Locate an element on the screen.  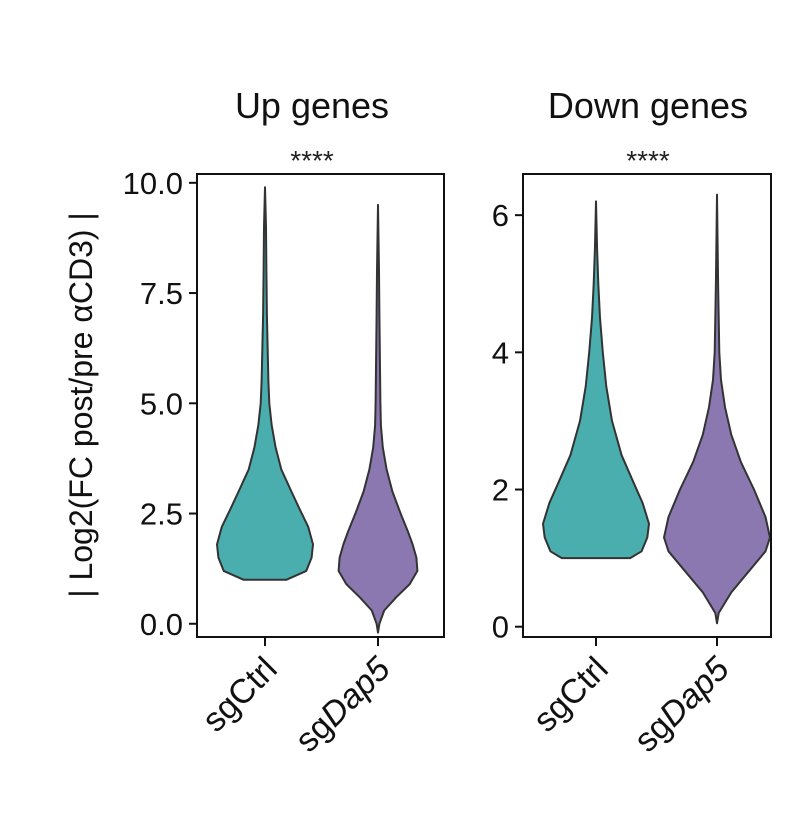
y-tick-label: 4 is located at coordinates (500, 352).